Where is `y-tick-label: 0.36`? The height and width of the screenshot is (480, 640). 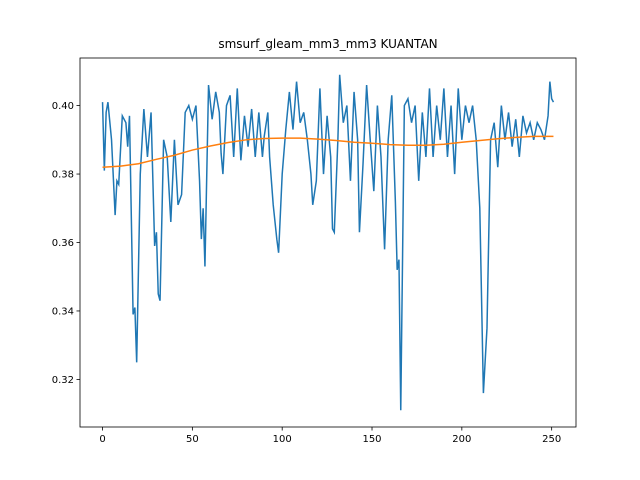 y-tick-label: 0.36 is located at coordinates (63, 243).